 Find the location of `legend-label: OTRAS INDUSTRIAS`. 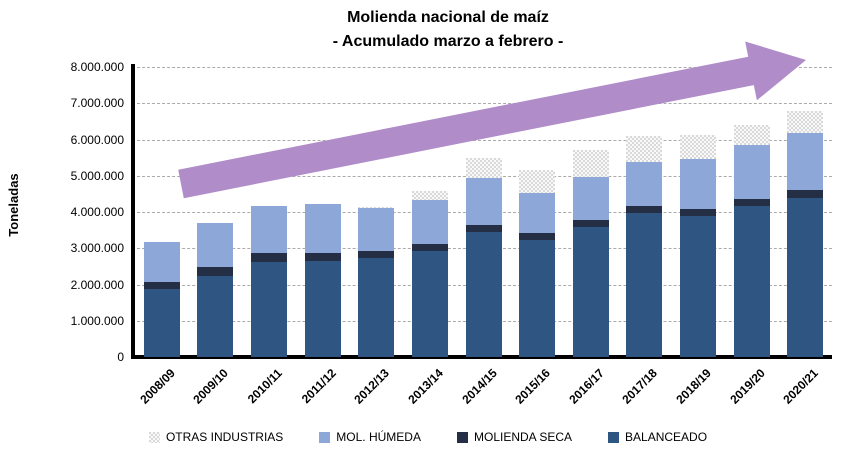

legend-label: OTRAS INDUSTRIAS is located at coordinates (224, 437).